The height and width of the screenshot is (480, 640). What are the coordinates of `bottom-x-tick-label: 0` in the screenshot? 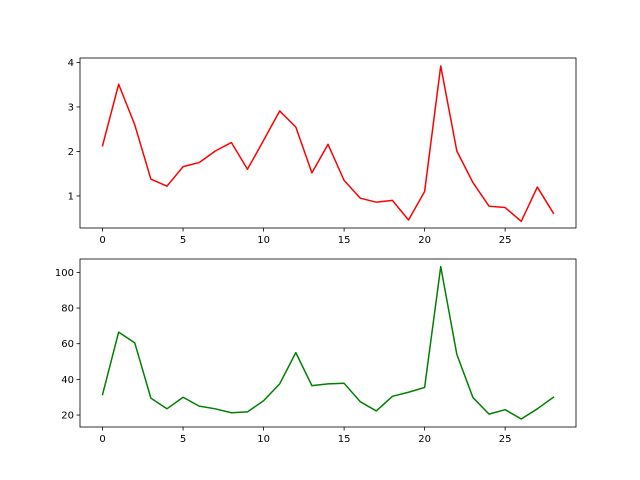 It's located at (102, 439).